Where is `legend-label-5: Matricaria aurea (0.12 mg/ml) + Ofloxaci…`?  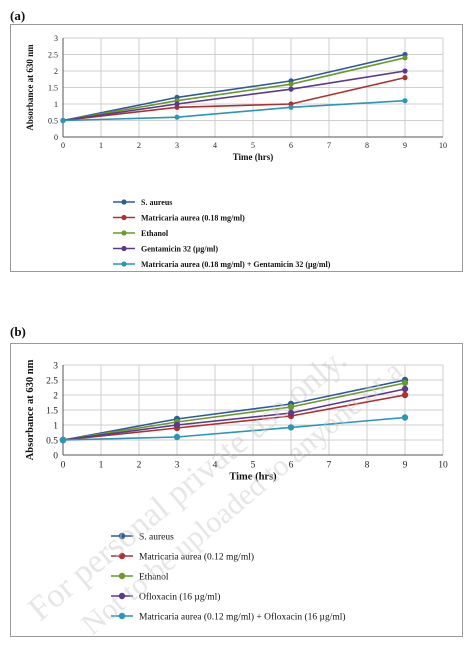
legend-label-5: Matricaria aurea (0.12 mg/ml) + Ofloxaci… is located at coordinates (242, 616).